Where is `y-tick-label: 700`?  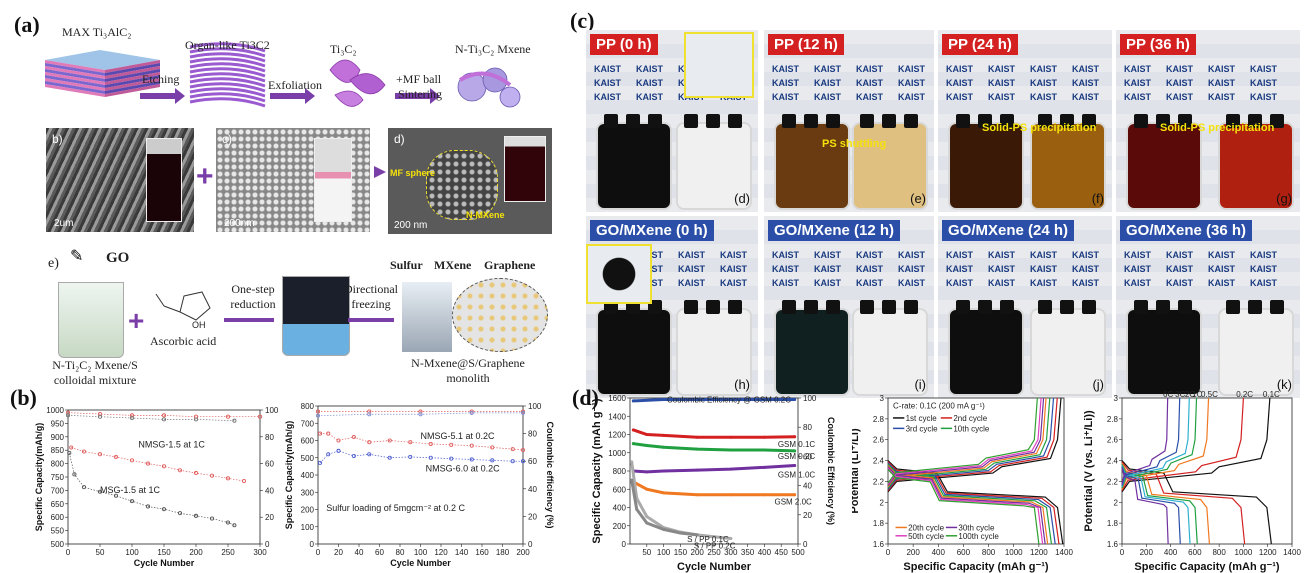 y-tick-label: 700 is located at coordinates (58, 490).